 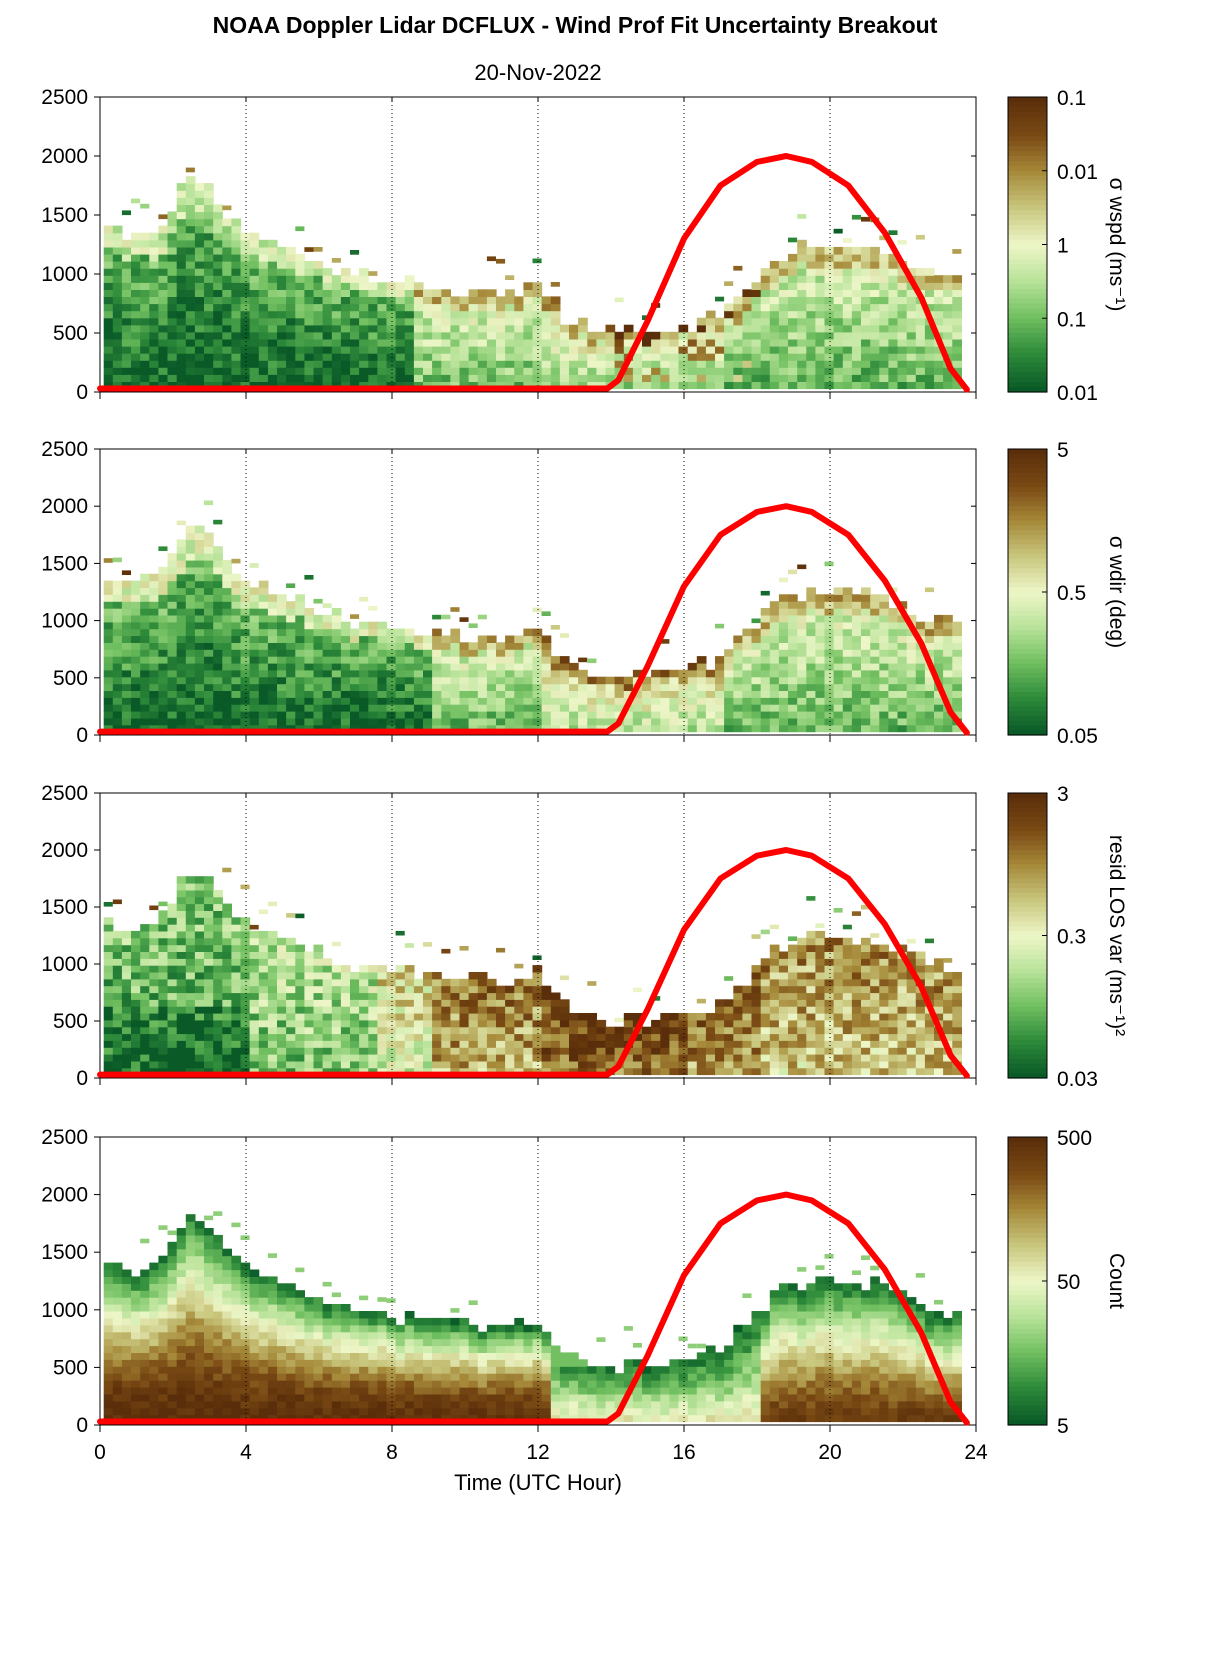 I want to click on y-tick-label: 2000, so click(x=64, y=506).